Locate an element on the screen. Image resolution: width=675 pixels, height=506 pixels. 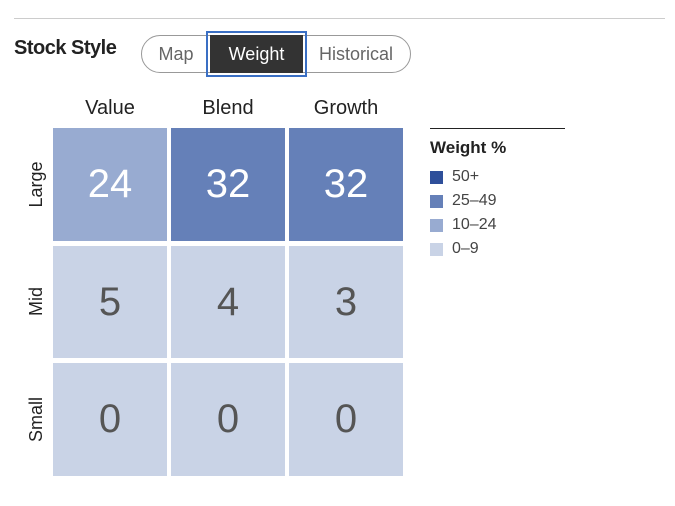
title: Stock Style is located at coordinates (65, 48).